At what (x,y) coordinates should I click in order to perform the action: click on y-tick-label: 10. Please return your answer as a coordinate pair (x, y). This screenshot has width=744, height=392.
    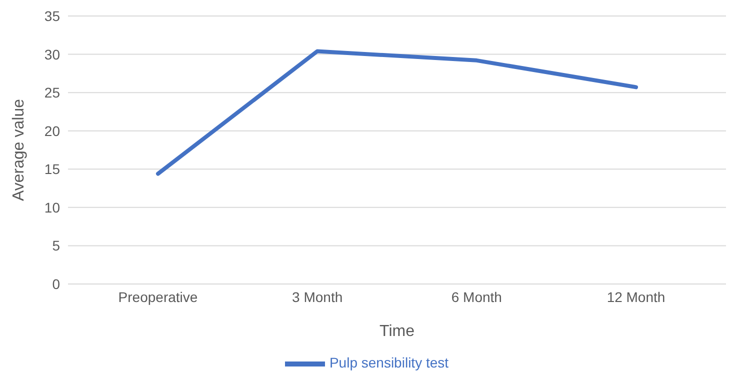
    Looking at the image, I should click on (52, 207).